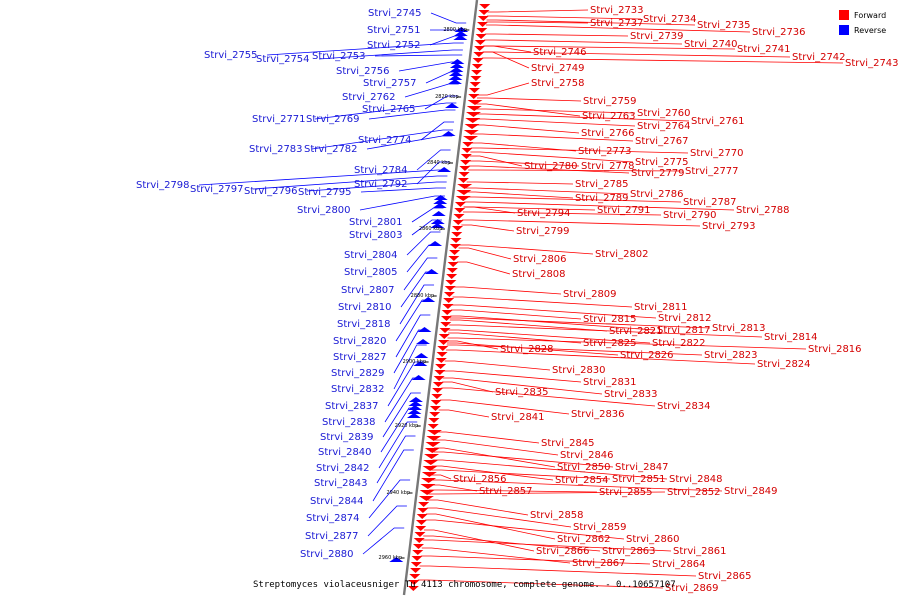  What do you see at coordinates (694, 492) in the screenshot?
I see `forward-gene-label: Strvi_2852` at bounding box center [694, 492].